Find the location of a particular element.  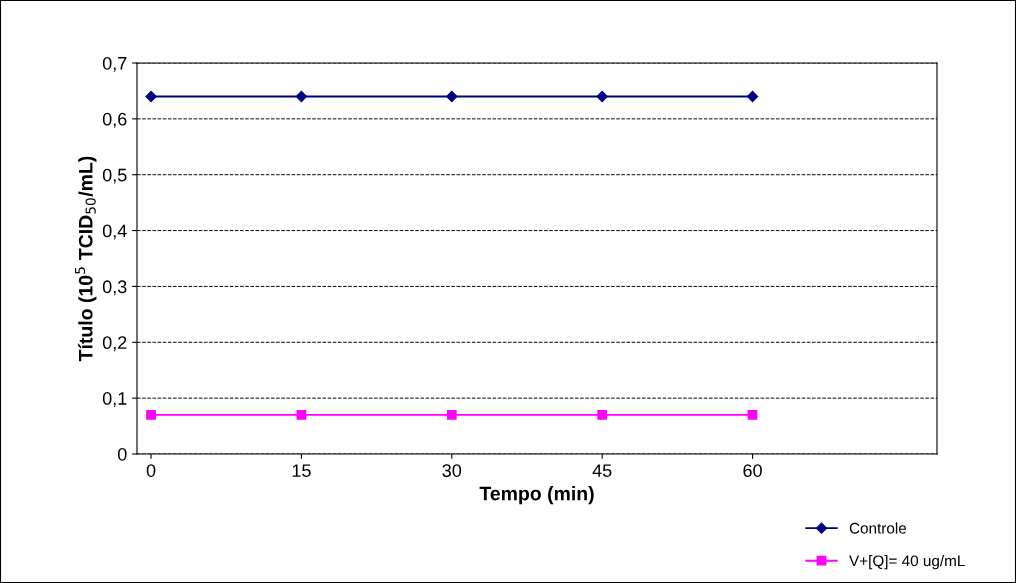

y-tick-label: 0,7 is located at coordinates (114, 64).